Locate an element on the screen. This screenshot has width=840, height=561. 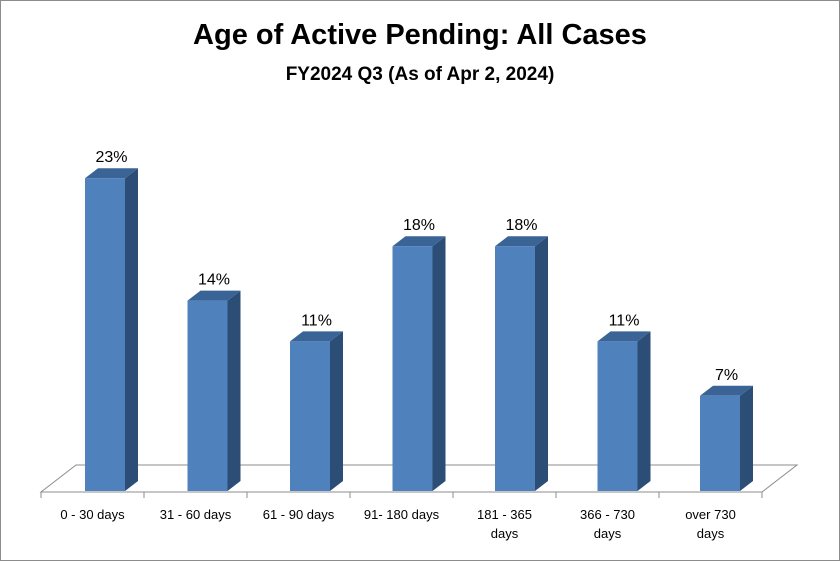
x-tick-label: 0 - 30 days is located at coordinates (92, 514).